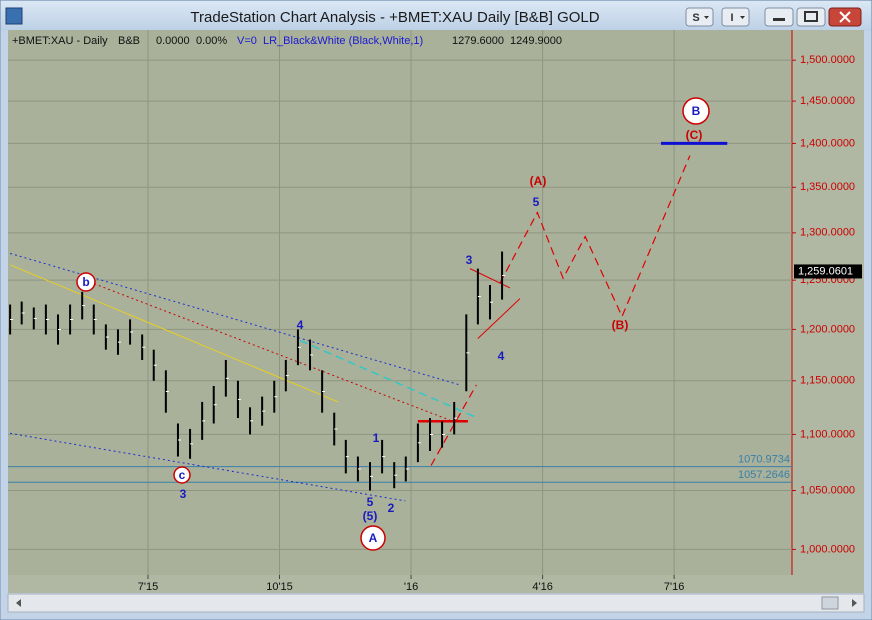  I want to click on y-tick-label: 1,200.0000, so click(827, 329).